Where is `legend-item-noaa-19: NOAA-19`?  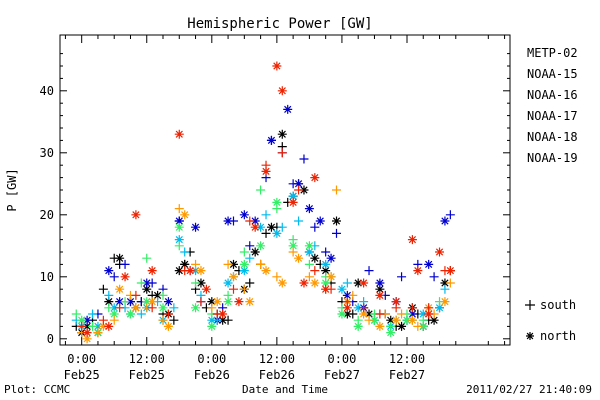
legend-item-noaa-19: NOAA-19 is located at coordinates (552, 158).